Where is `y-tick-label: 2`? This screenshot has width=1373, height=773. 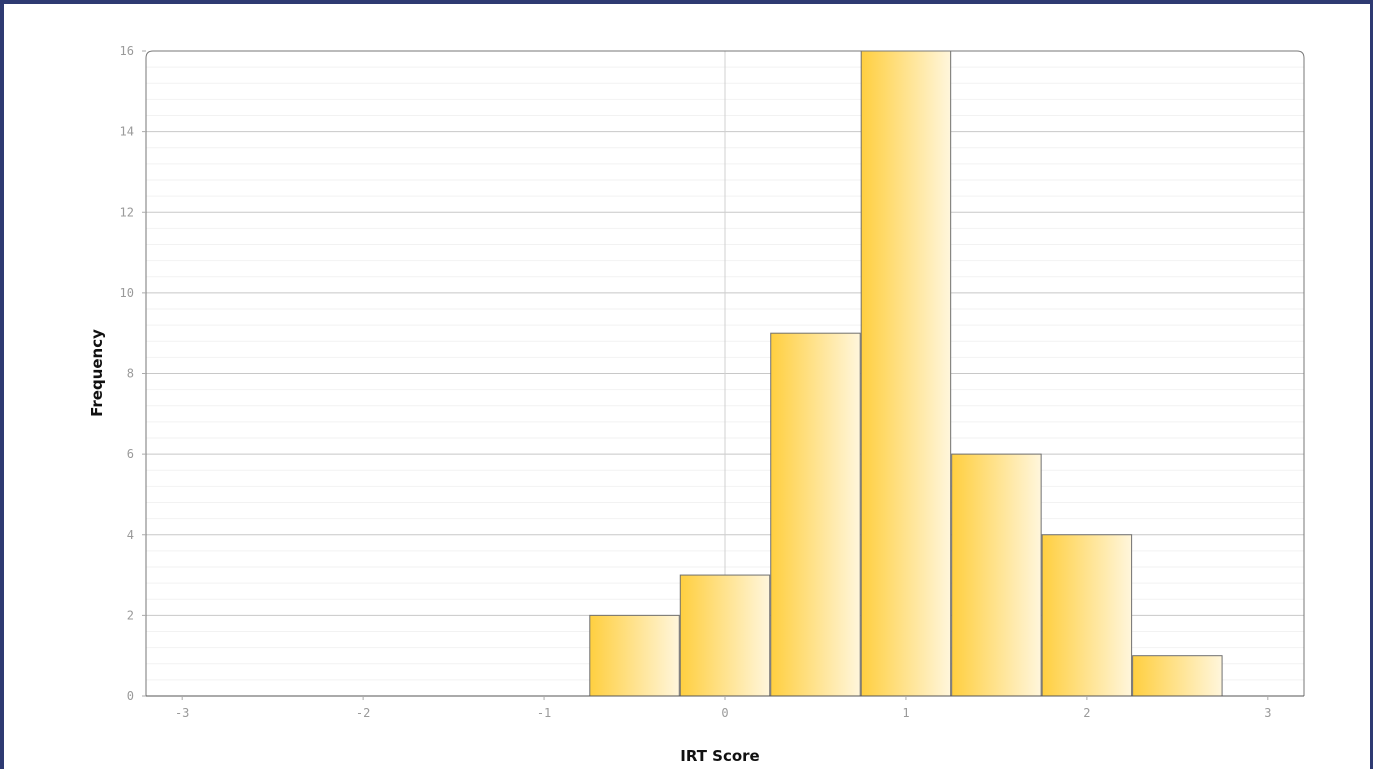 y-tick-label: 2 is located at coordinates (130, 615).